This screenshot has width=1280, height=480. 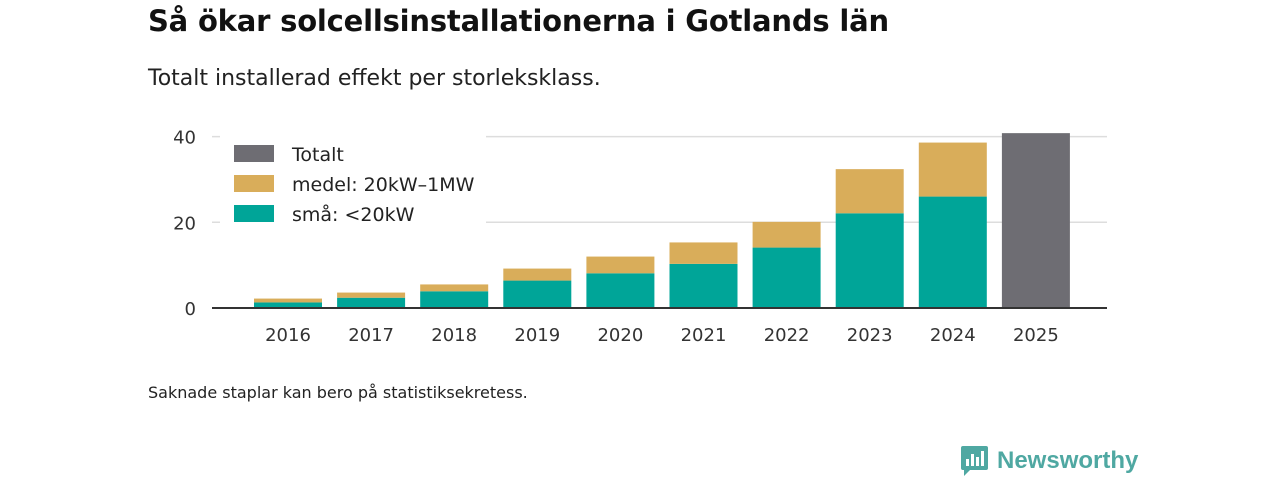 What do you see at coordinates (1068, 460) in the screenshot?
I see `brand-name: Newsworthy` at bounding box center [1068, 460].